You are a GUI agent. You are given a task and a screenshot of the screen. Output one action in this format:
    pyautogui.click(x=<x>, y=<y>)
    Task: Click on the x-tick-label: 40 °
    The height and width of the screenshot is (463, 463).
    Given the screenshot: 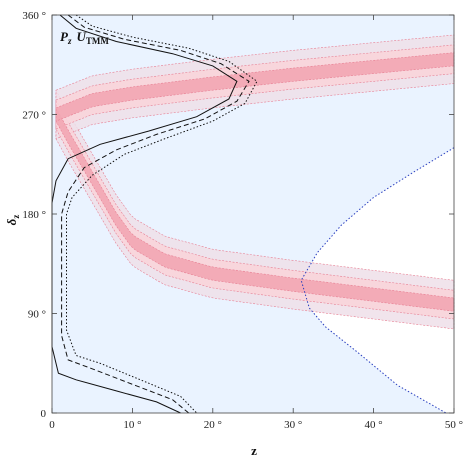 What is the action you would take?
    pyautogui.click(x=374, y=425)
    